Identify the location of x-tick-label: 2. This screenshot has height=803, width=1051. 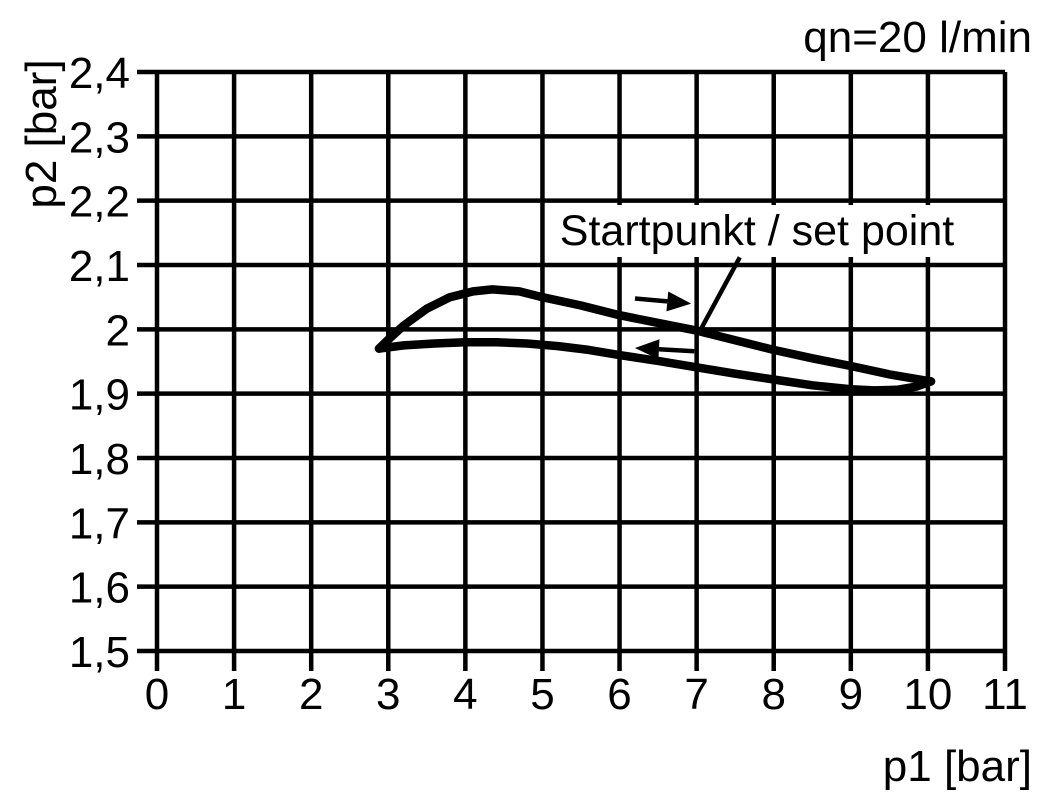
(311, 694).